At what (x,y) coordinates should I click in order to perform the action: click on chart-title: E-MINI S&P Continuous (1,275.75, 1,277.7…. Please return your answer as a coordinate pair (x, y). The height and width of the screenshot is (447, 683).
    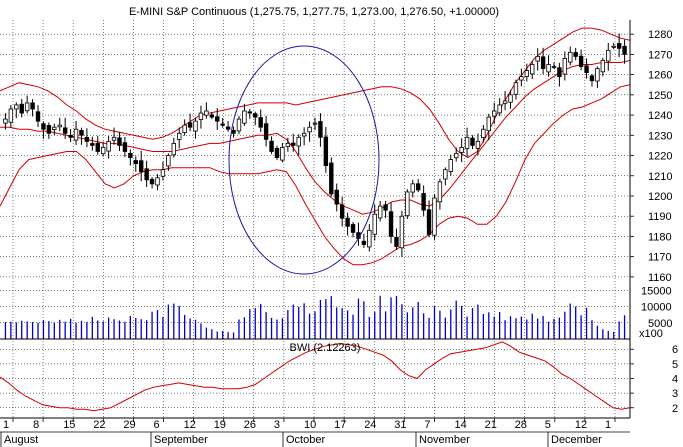
    Looking at the image, I should click on (314, 12).